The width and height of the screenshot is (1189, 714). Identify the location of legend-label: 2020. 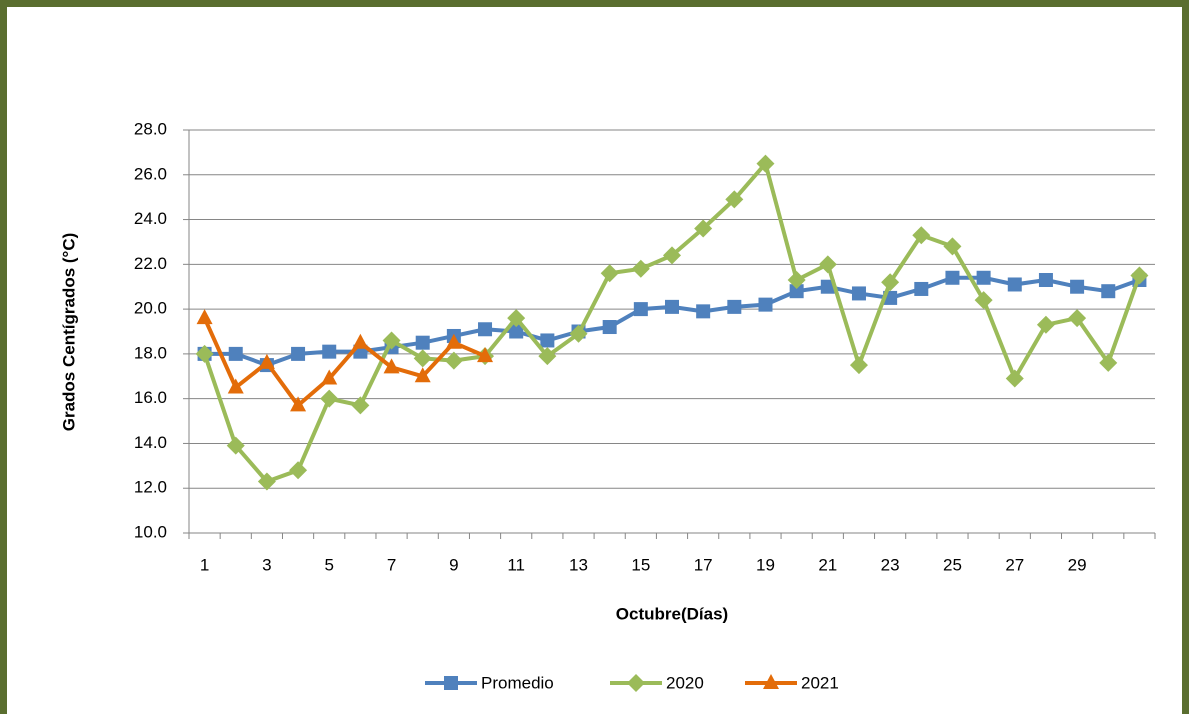
(685, 682).